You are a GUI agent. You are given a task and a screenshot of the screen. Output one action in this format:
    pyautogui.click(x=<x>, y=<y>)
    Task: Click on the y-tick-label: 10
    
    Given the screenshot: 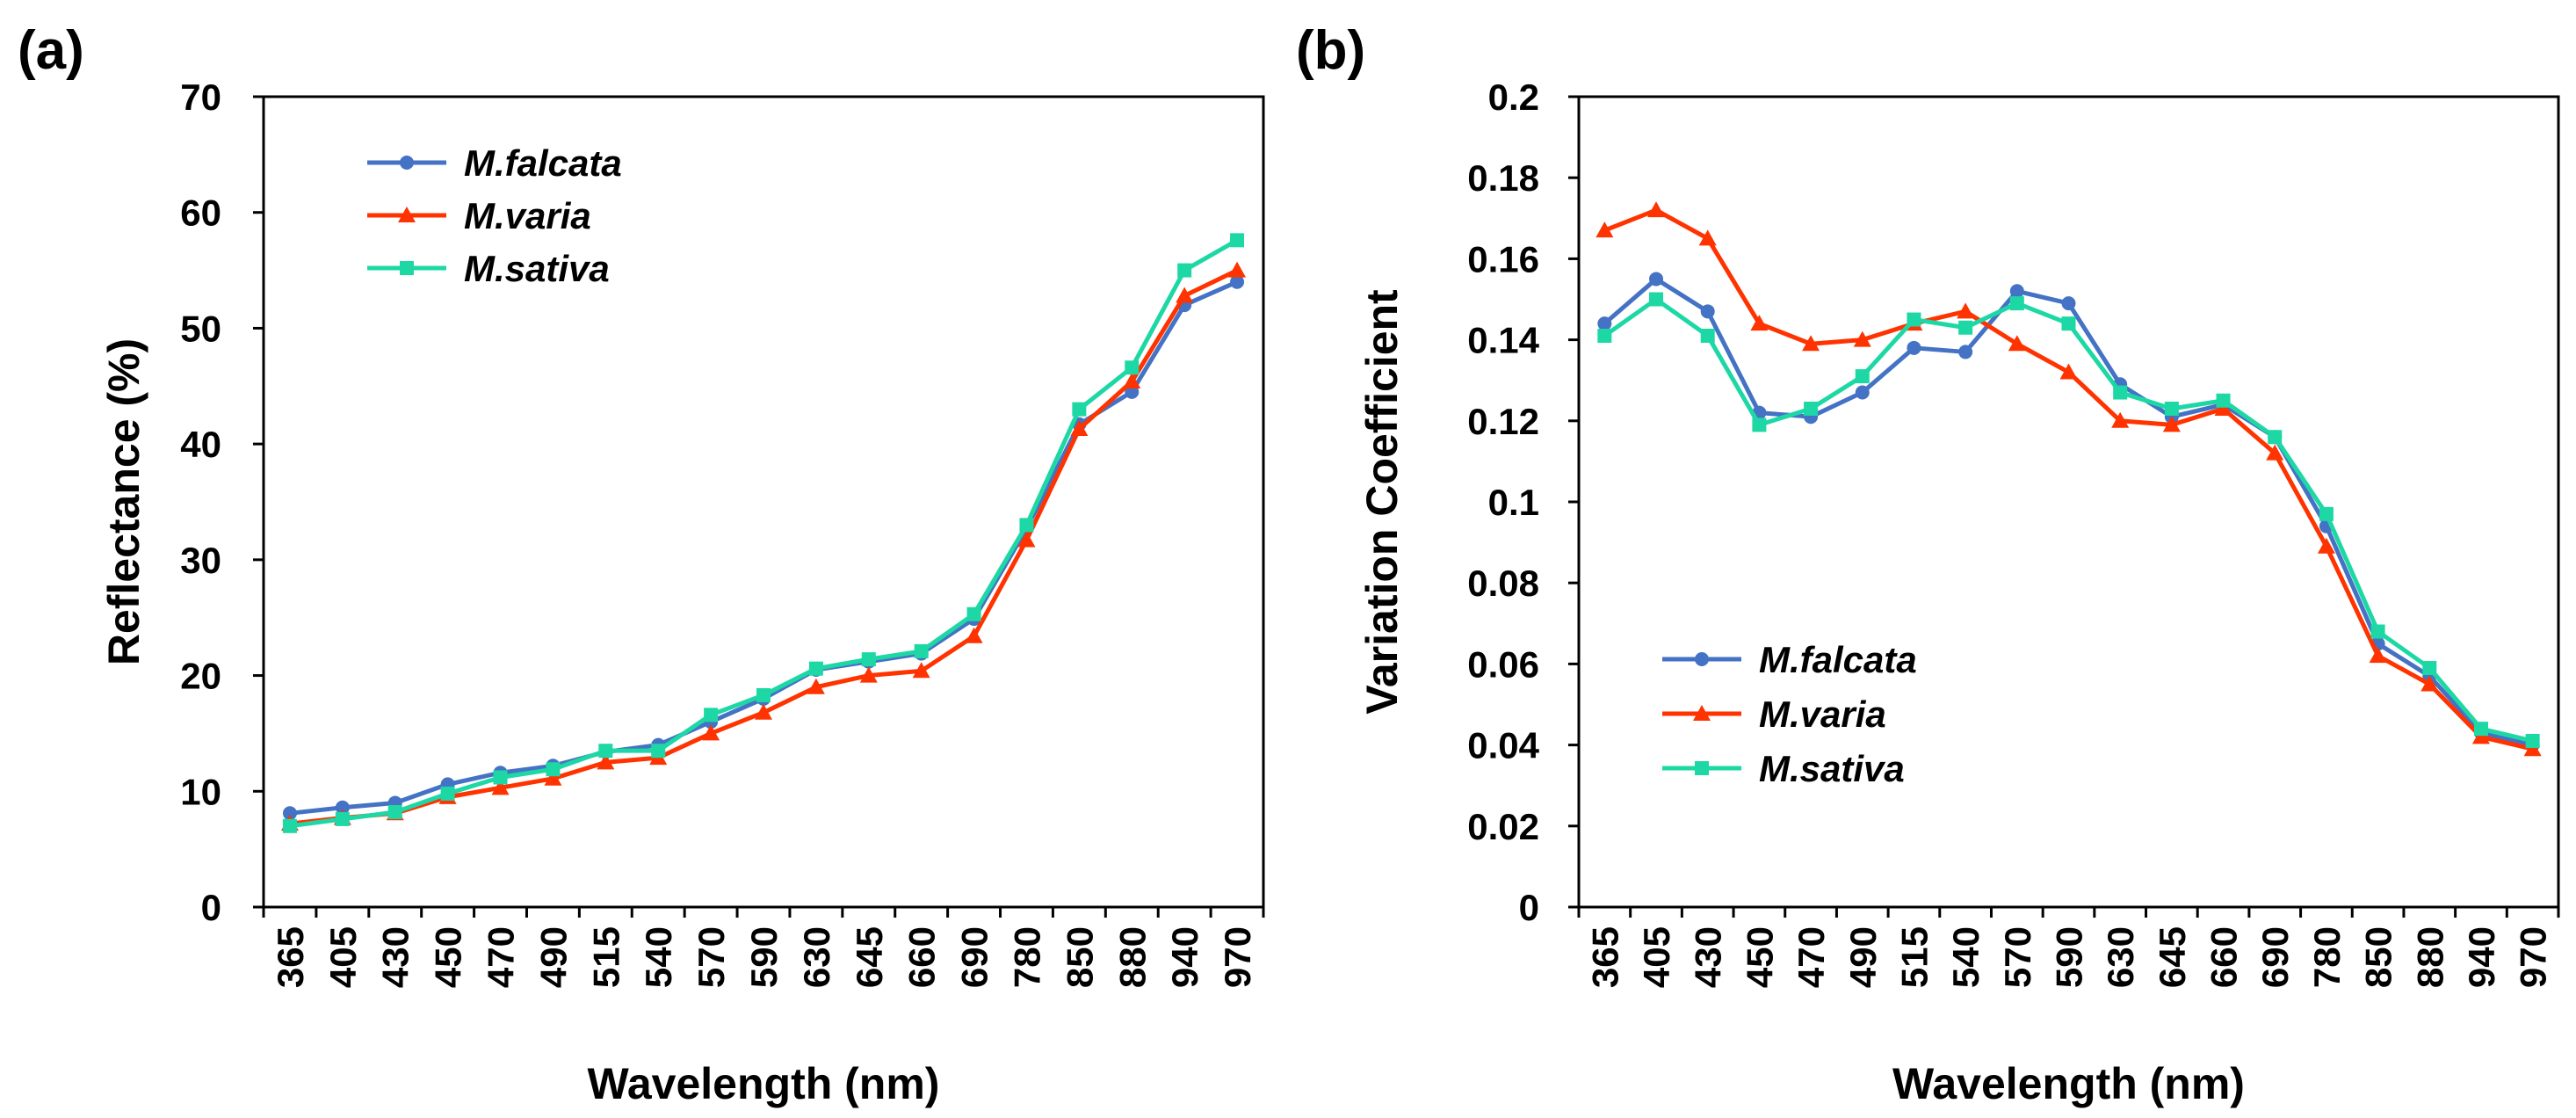 What is the action you would take?
    pyautogui.click(x=200, y=791)
    